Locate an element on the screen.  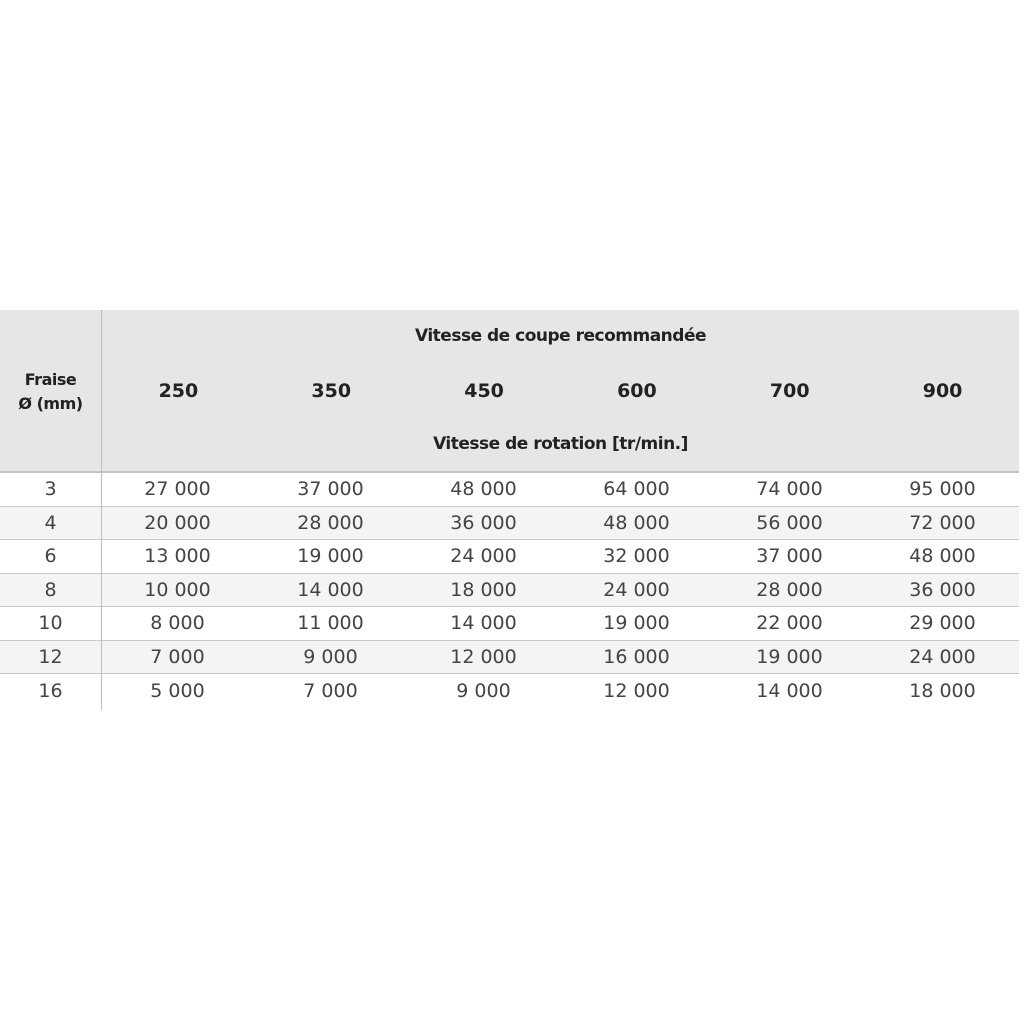
rpm-cell: 27 000 is located at coordinates (177, 489).